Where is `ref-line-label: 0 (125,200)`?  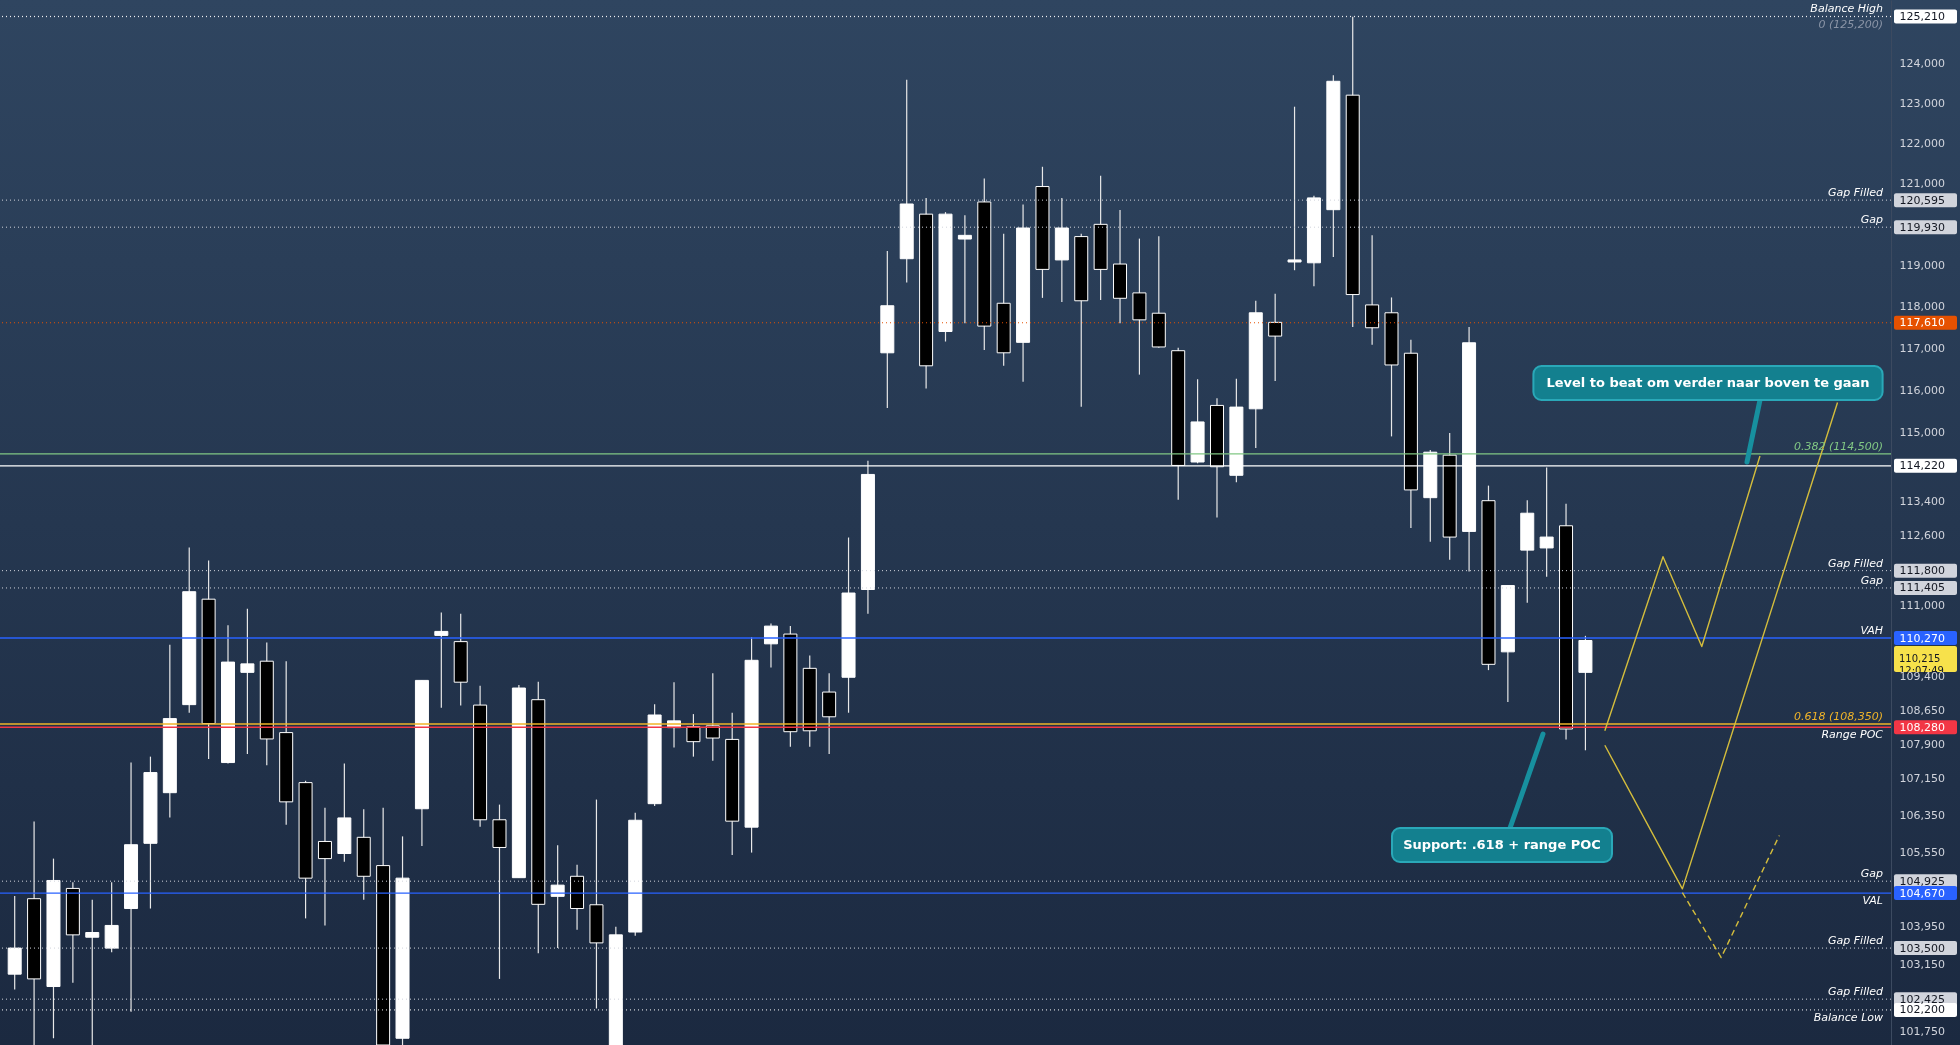 ref-line-label: 0 (125,200) is located at coordinates (1850, 24).